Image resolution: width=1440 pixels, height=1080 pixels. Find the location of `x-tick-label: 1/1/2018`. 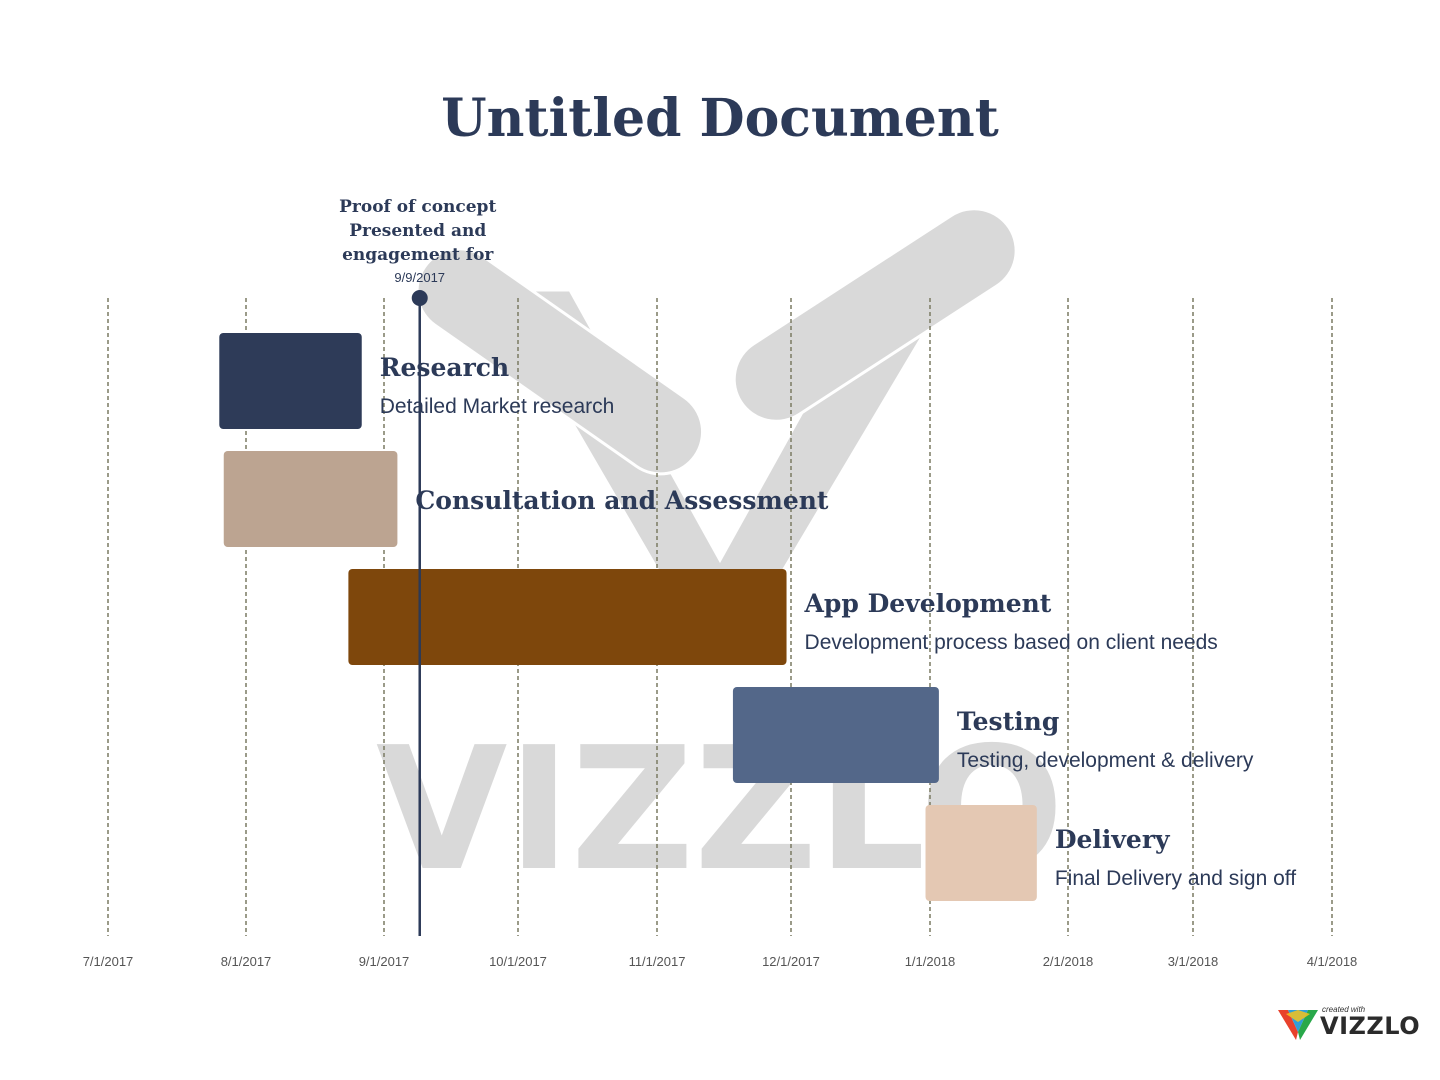

x-tick-label: 1/1/2018 is located at coordinates (930, 961).